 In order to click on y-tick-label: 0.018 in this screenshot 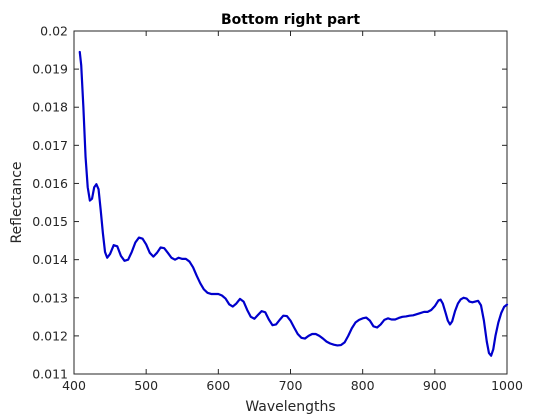, I will do `click(50, 107)`.